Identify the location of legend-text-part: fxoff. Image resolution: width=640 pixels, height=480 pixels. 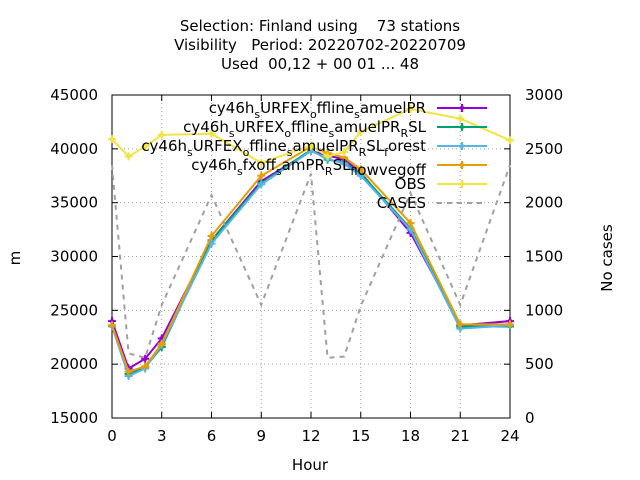
(260, 165).